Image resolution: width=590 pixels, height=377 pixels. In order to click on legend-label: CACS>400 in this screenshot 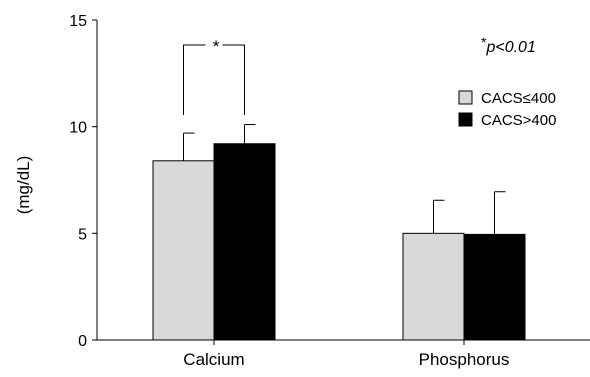, I will do `click(518, 120)`.